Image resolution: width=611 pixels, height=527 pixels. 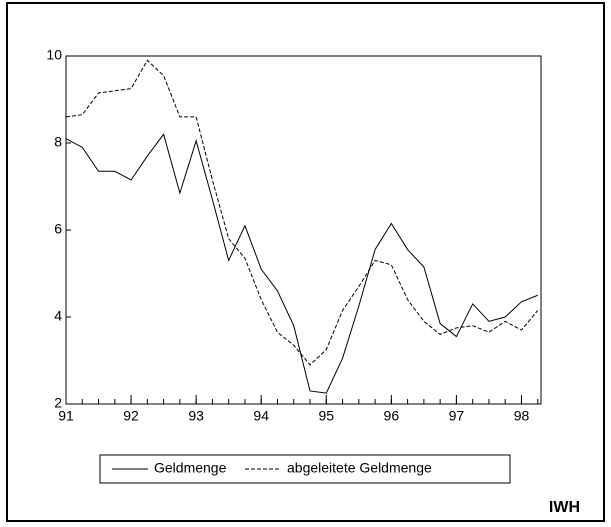 What do you see at coordinates (66, 416) in the screenshot?
I see `x-tick-label: 91` at bounding box center [66, 416].